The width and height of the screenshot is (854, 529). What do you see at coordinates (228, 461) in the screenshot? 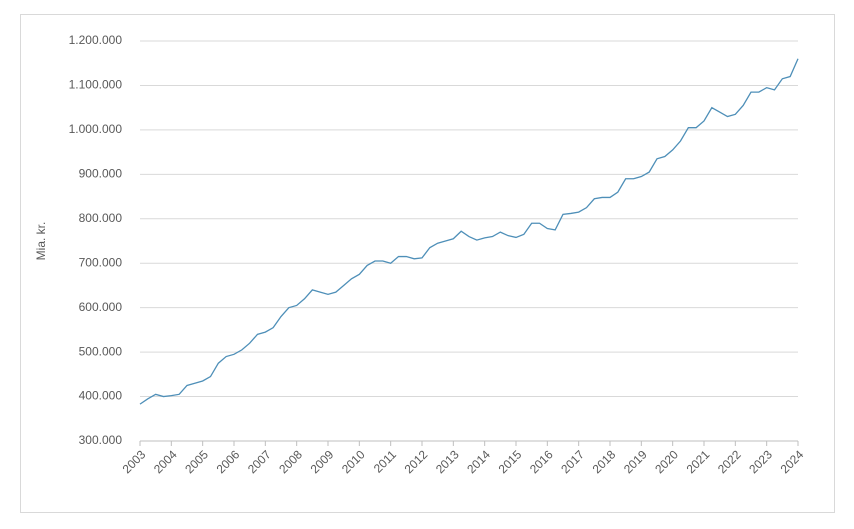
I see `x-tick-label: 2006` at bounding box center [228, 461].